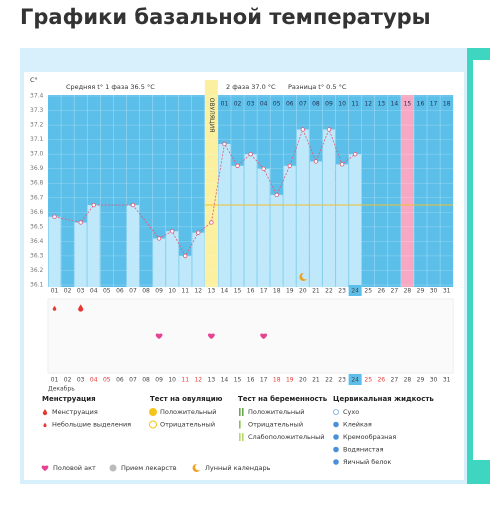  I want to click on ovulation-text: ОВУЛЯЦИЯ, so click(211, 115).